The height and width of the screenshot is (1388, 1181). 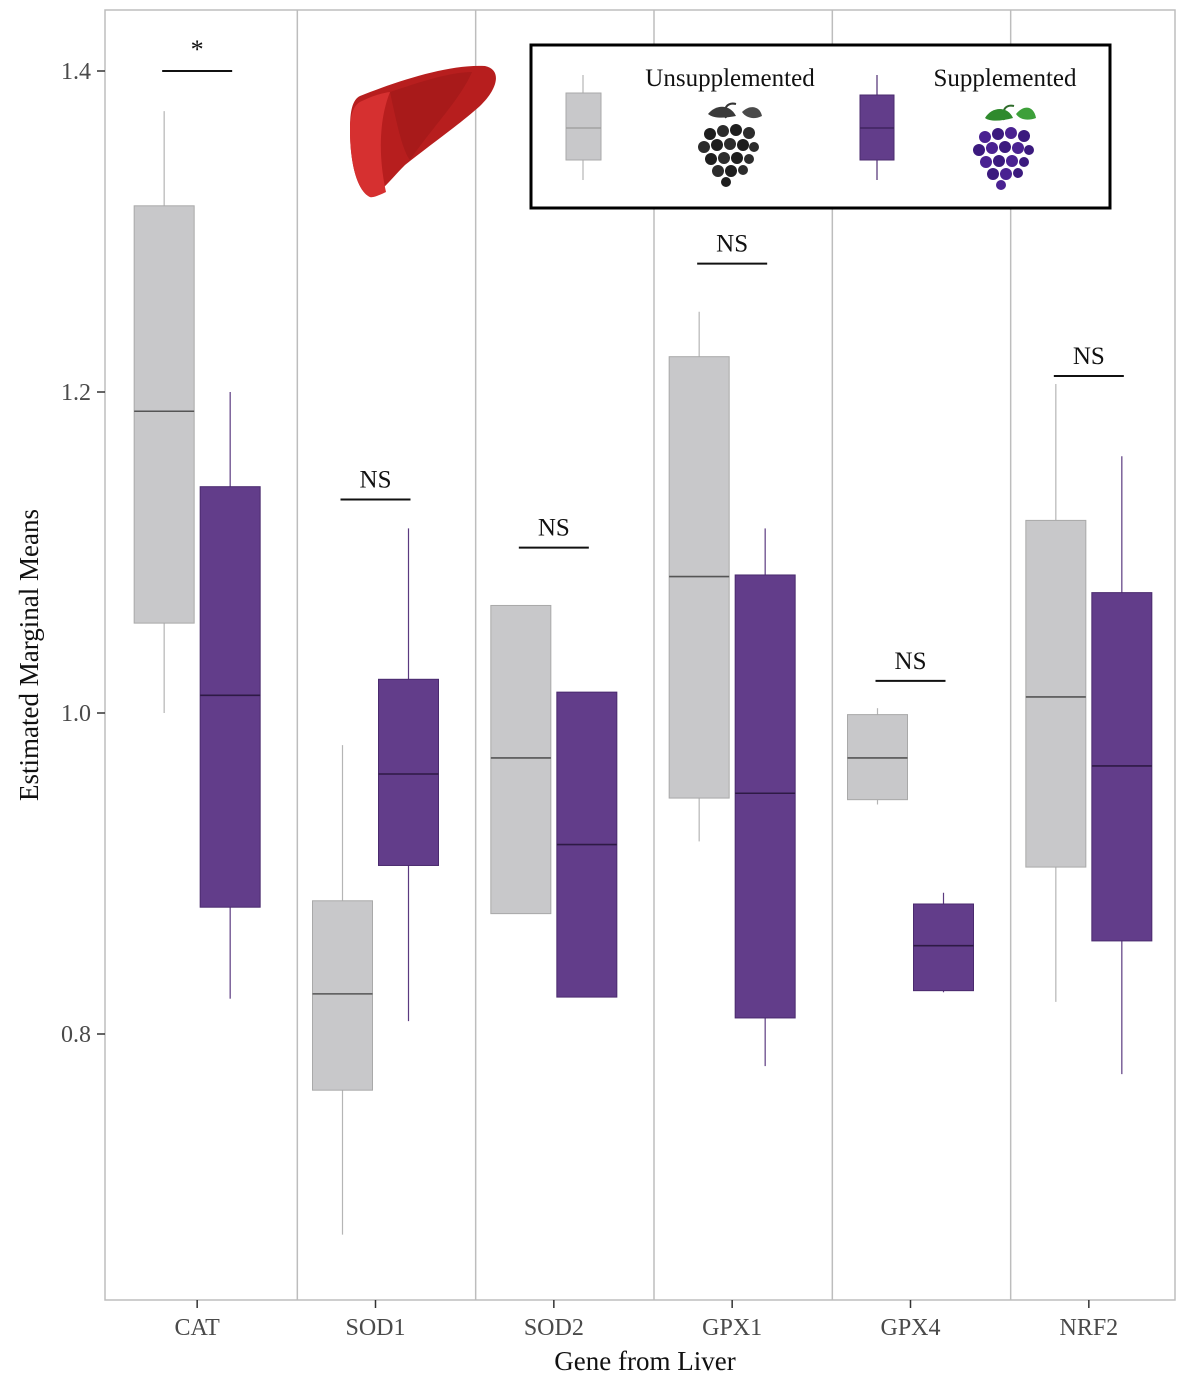 I want to click on significance-sod1: NS, so click(x=375, y=484).